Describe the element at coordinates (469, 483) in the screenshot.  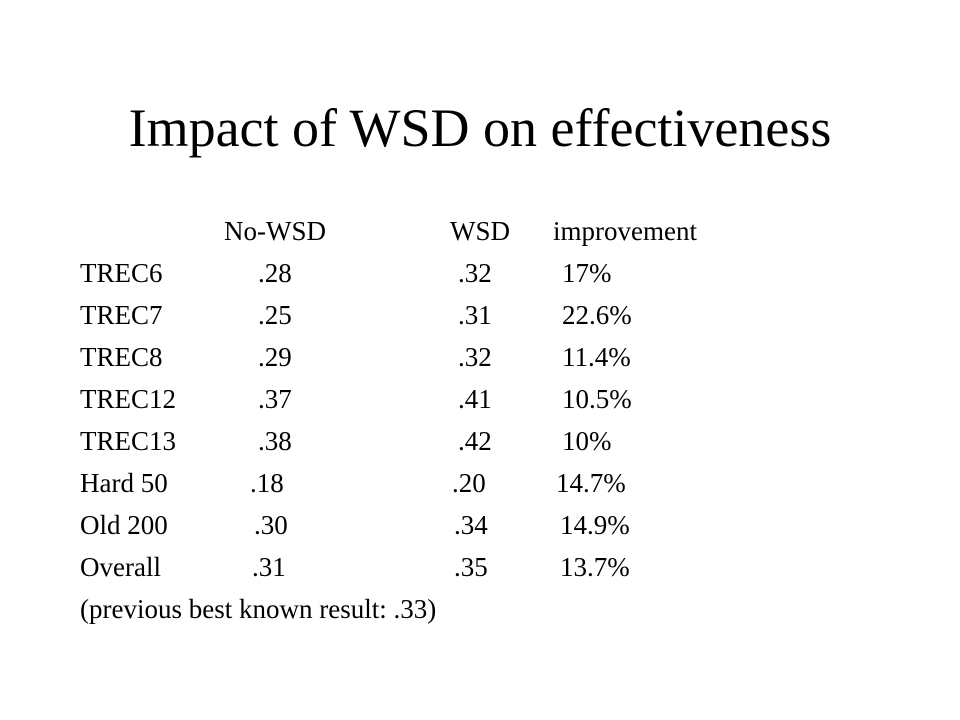
I see `wsd-value: .20` at that location.